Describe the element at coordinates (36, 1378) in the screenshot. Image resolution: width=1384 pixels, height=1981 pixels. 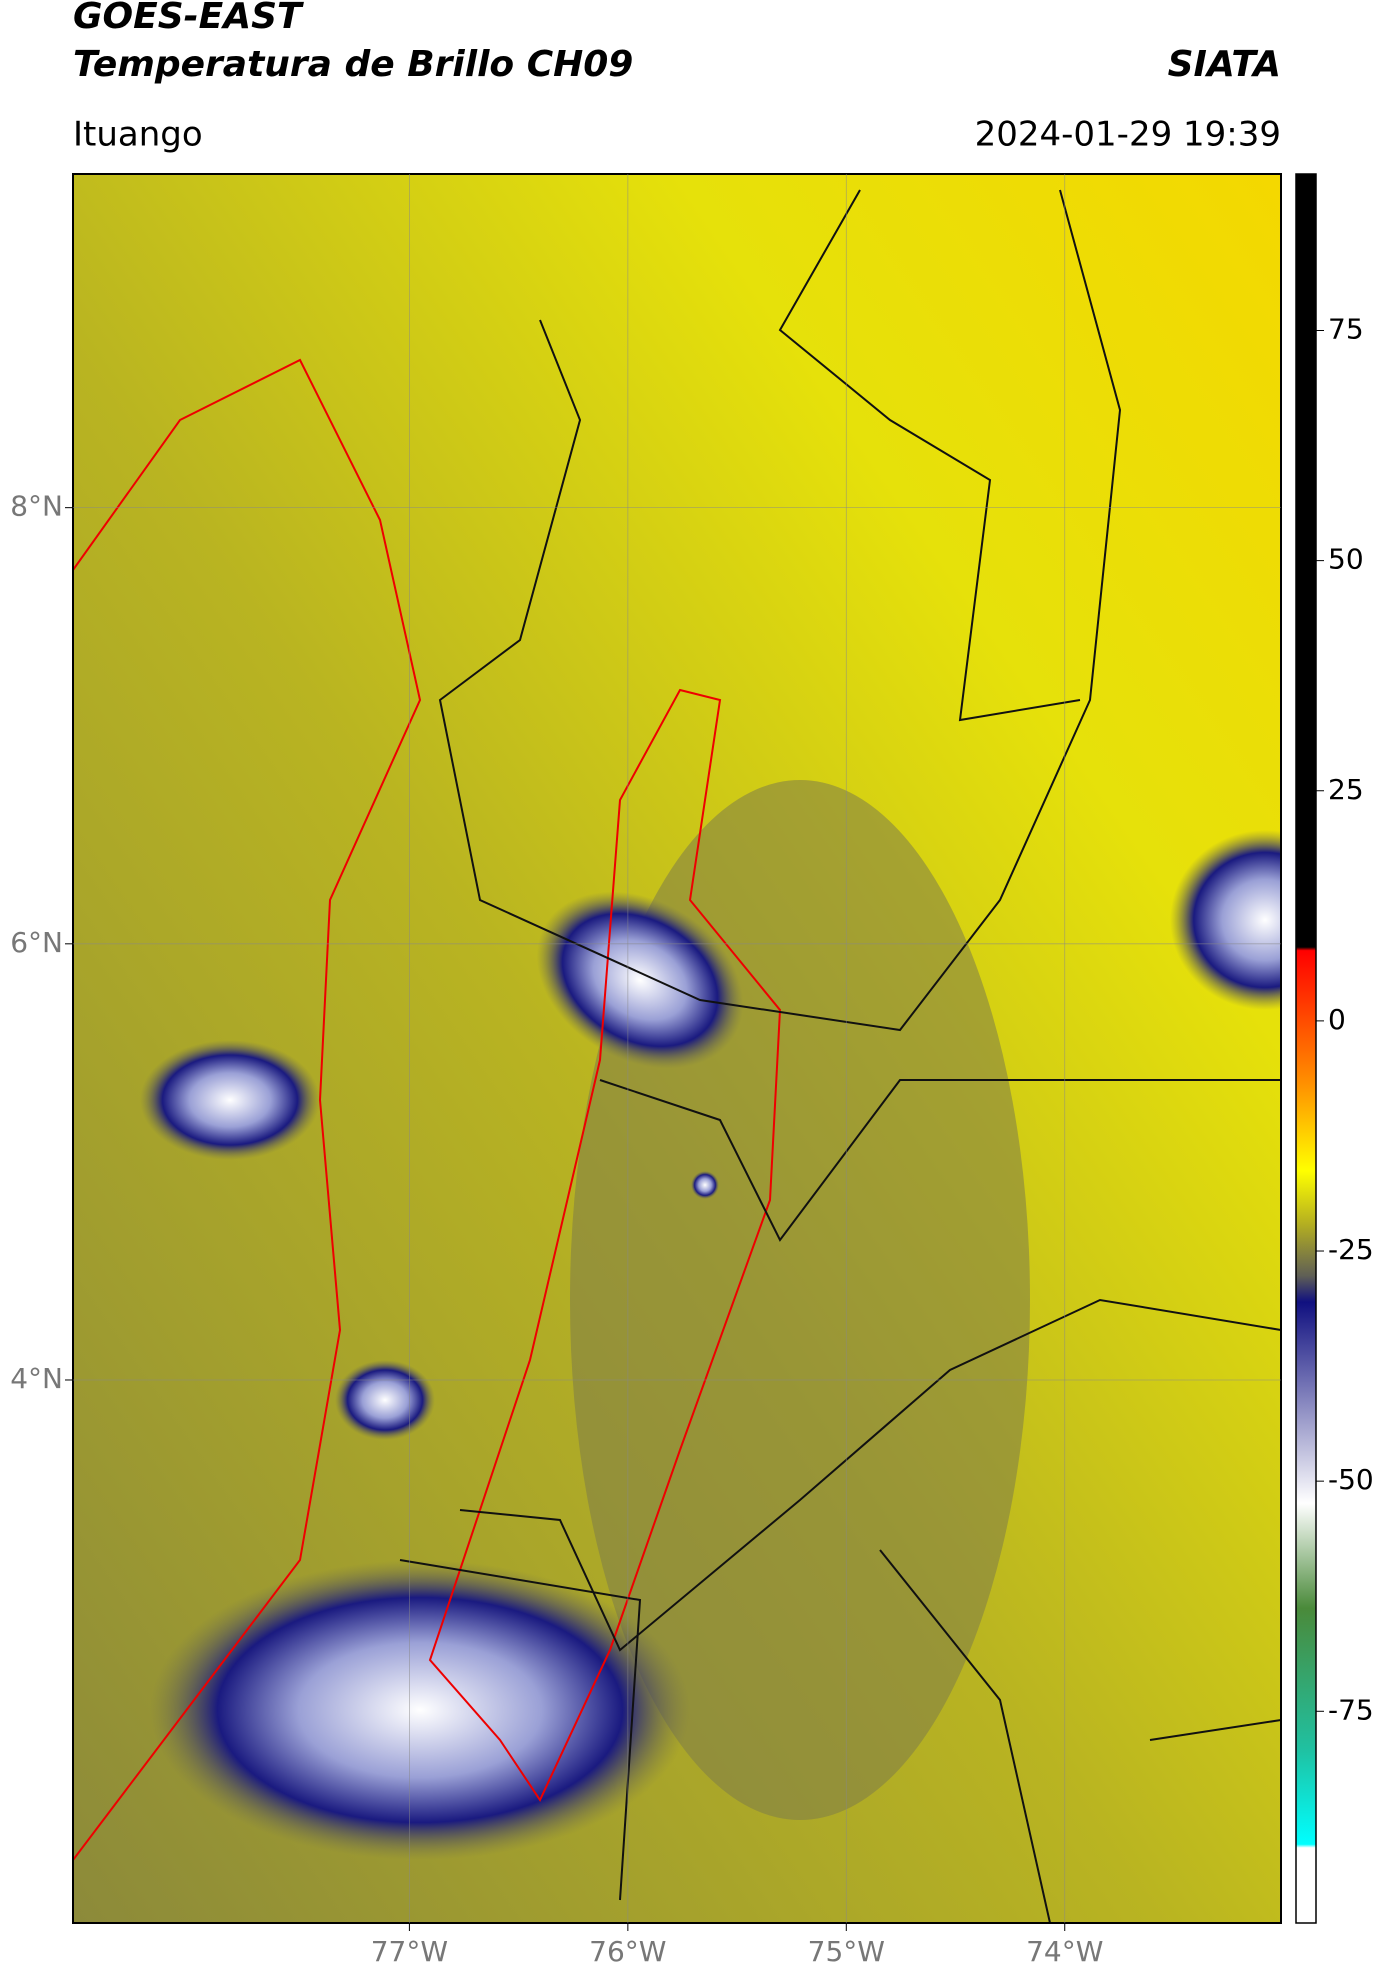
I see `y-tick-label: 4°N` at that location.